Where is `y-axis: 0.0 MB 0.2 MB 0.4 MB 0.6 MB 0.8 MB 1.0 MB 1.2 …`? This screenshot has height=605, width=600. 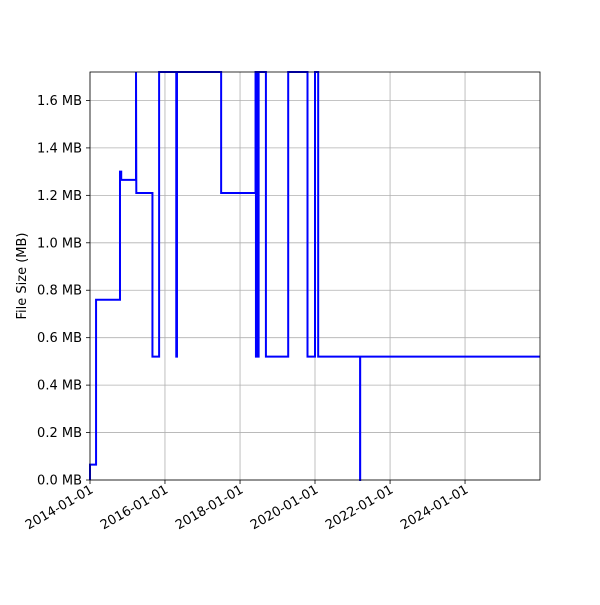
y-axis: 0.0 MB 0.2 MB 0.4 MB 0.6 MB 0.8 MB 1.0 MB 1.2 … is located at coordinates (63, 291).